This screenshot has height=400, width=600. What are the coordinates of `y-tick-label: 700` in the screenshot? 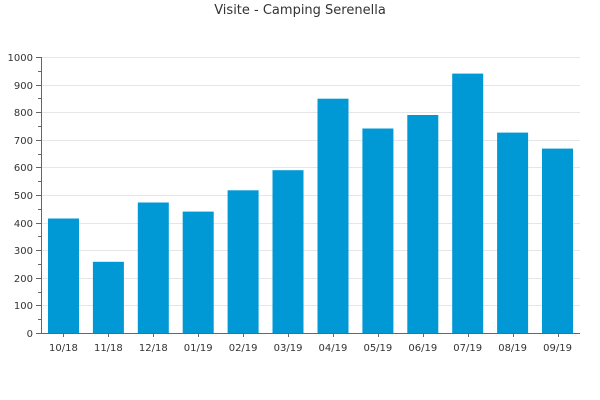 It's located at (23, 141).